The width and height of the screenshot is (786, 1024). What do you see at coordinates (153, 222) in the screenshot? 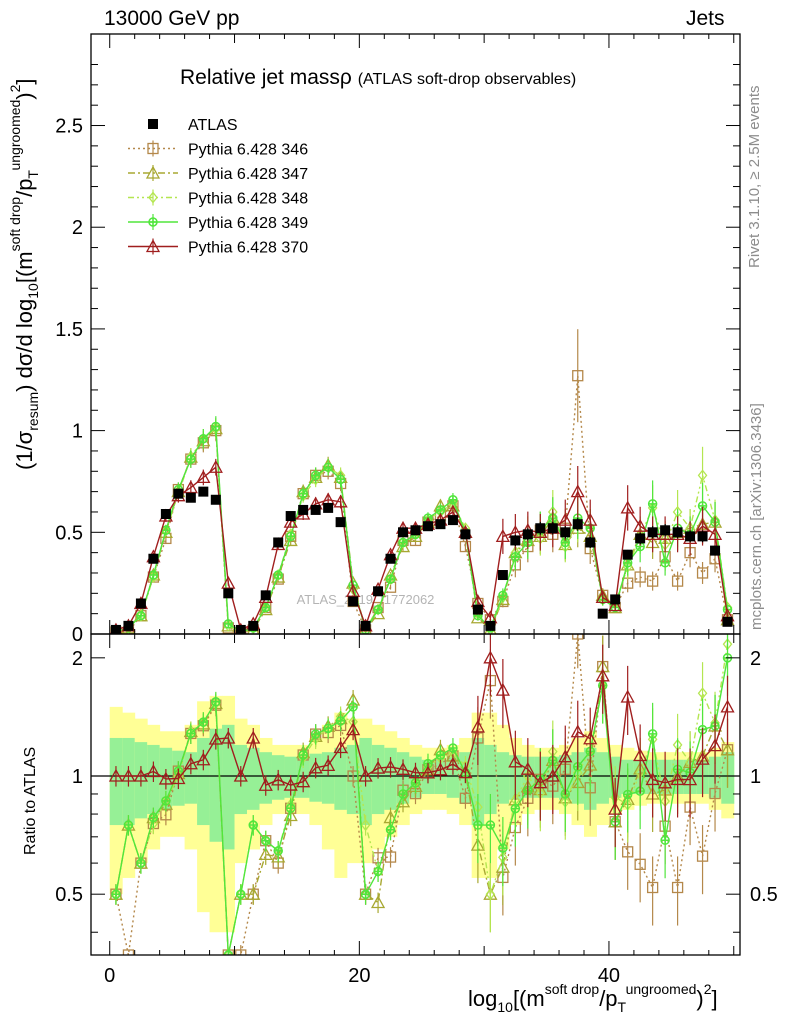
I see `legend-marker-cross` at bounding box center [153, 222].